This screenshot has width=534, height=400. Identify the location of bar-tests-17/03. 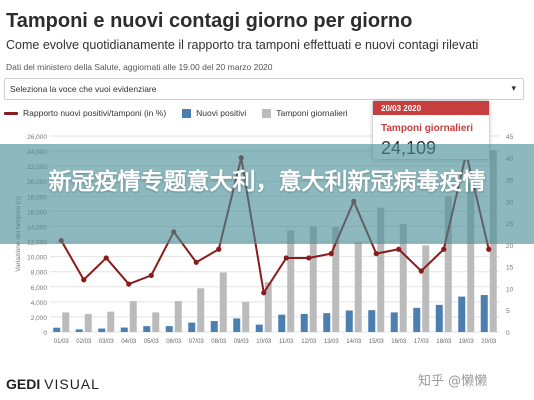
(426, 288).